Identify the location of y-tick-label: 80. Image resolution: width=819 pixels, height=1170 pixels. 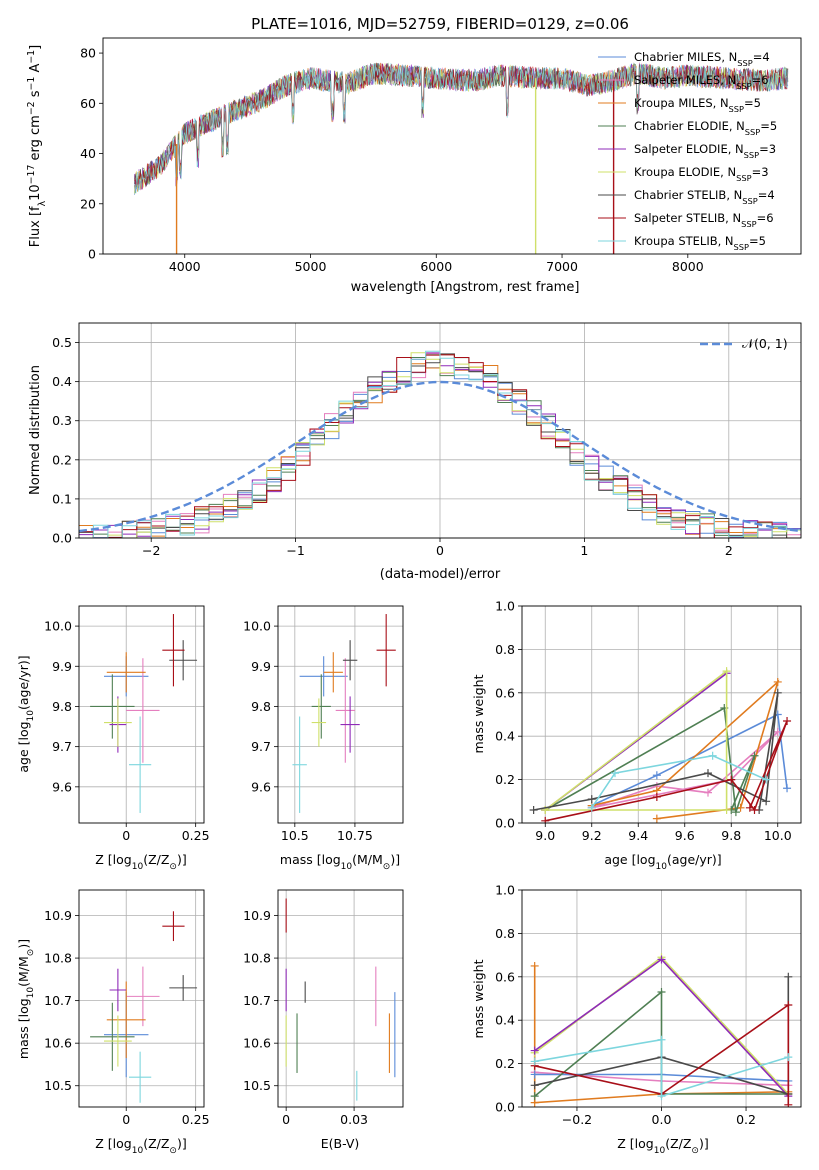
(88, 53).